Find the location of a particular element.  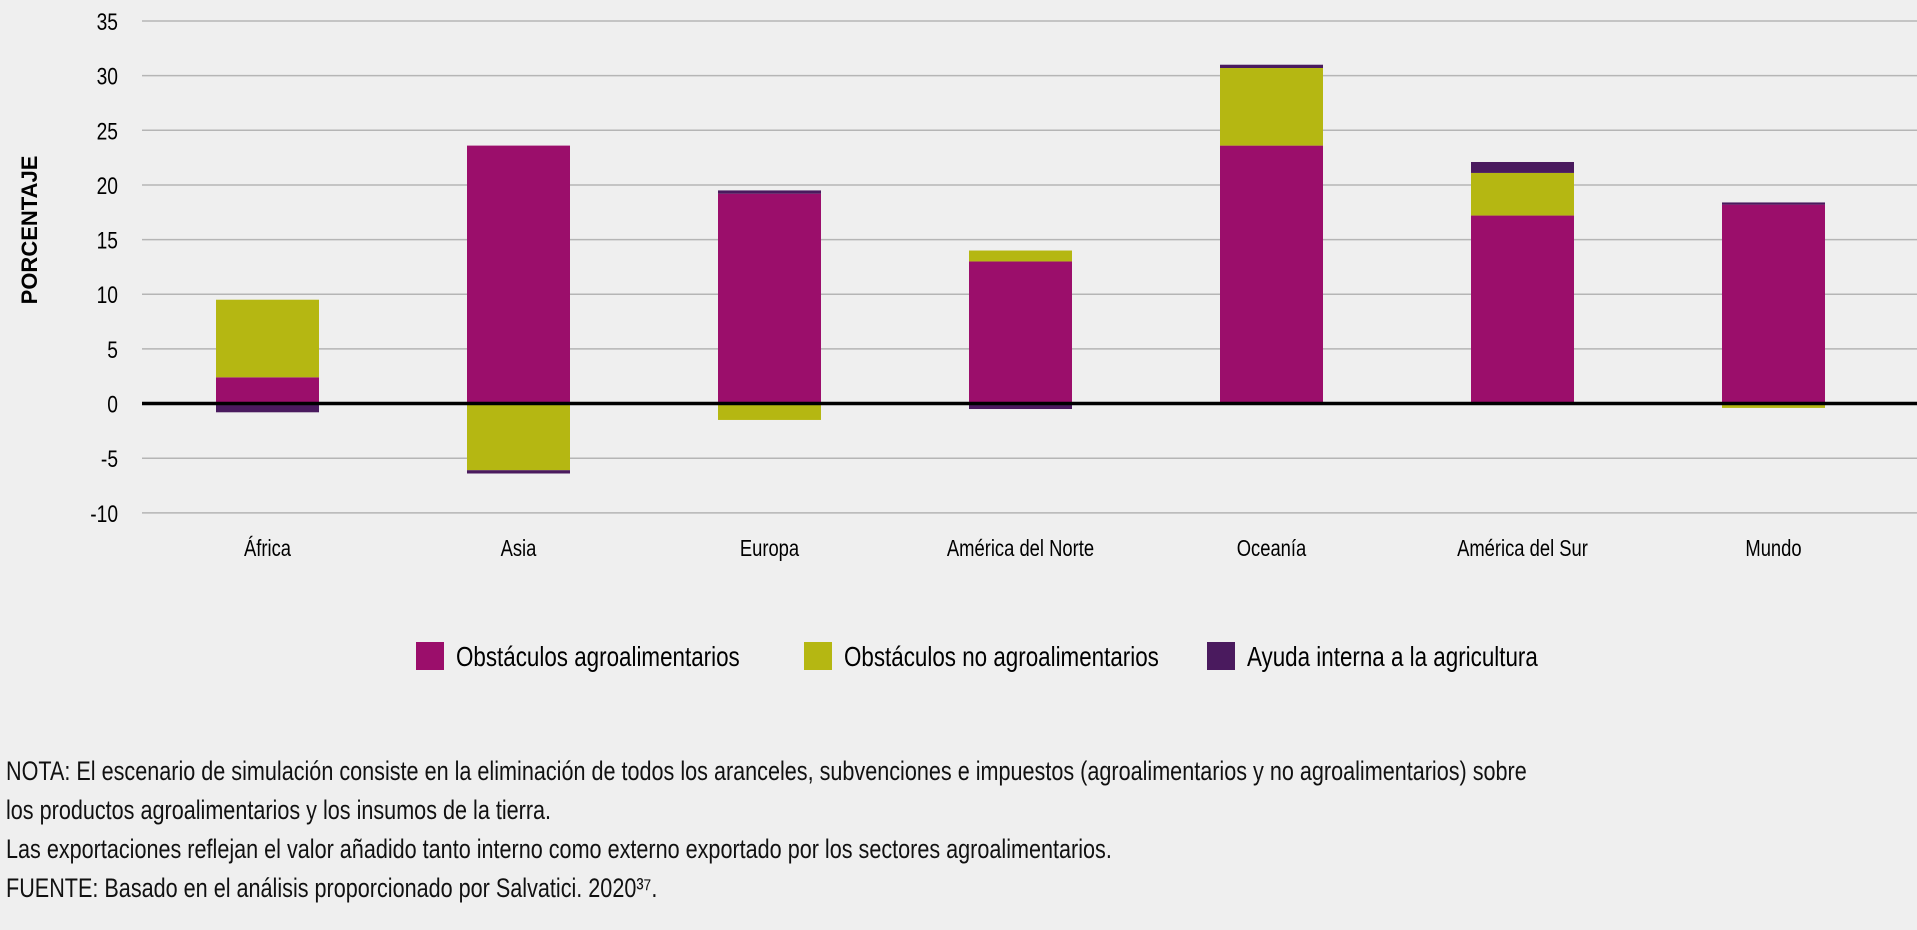

y-axis-label: PORCENTAJE is located at coordinates (29, 230).